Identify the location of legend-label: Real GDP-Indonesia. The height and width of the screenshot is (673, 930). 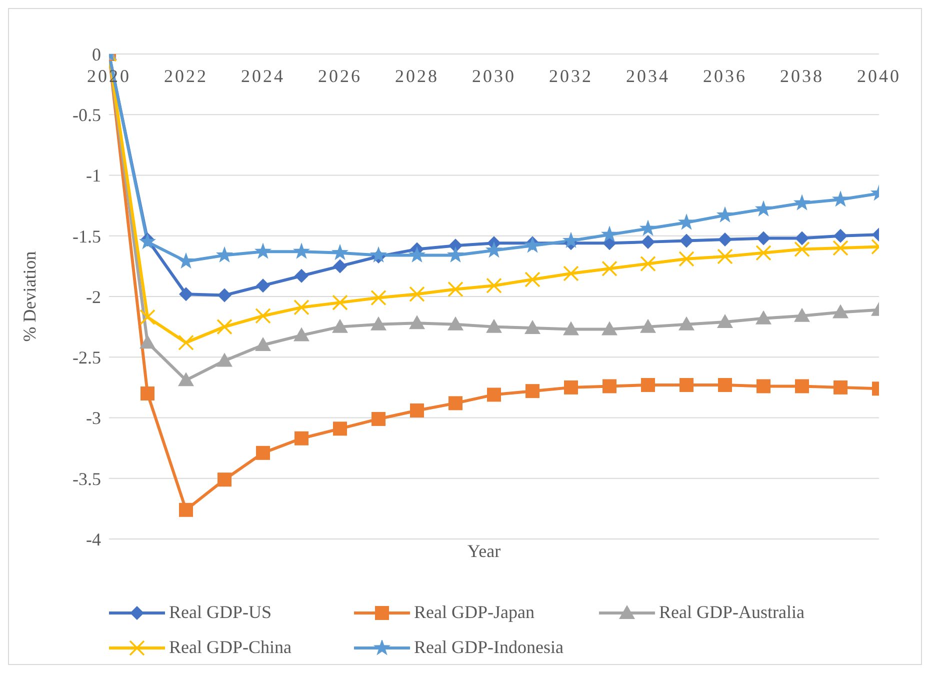
(489, 647).